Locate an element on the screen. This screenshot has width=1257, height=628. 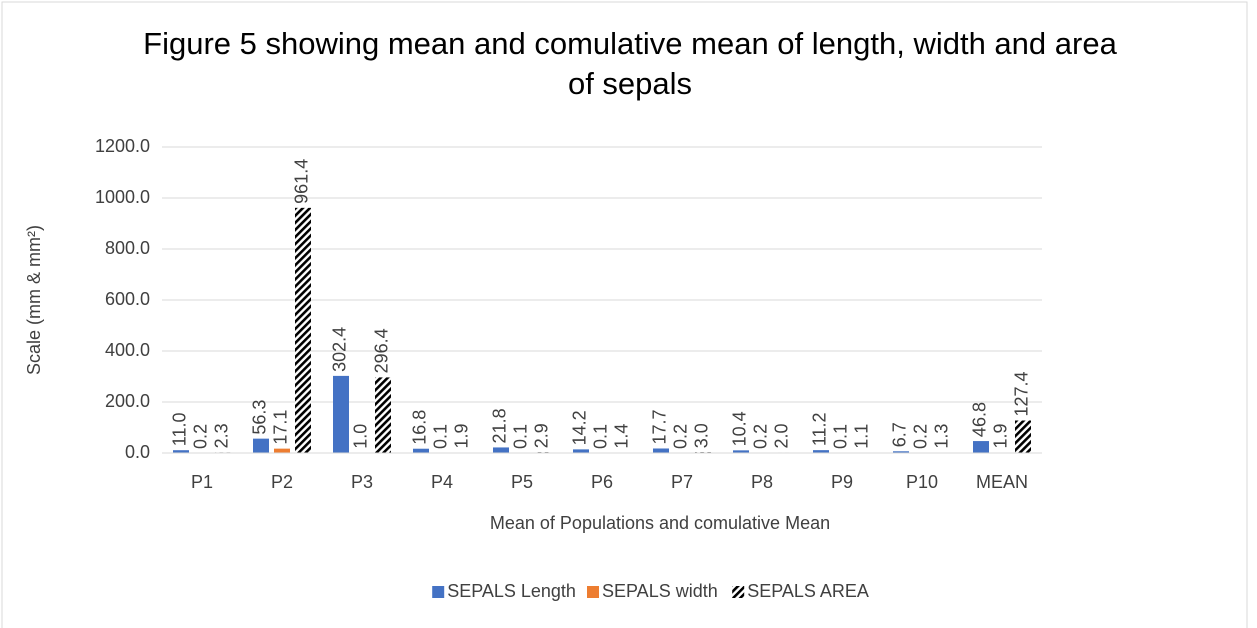
data-label: 2.9 is located at coordinates (542, 435).